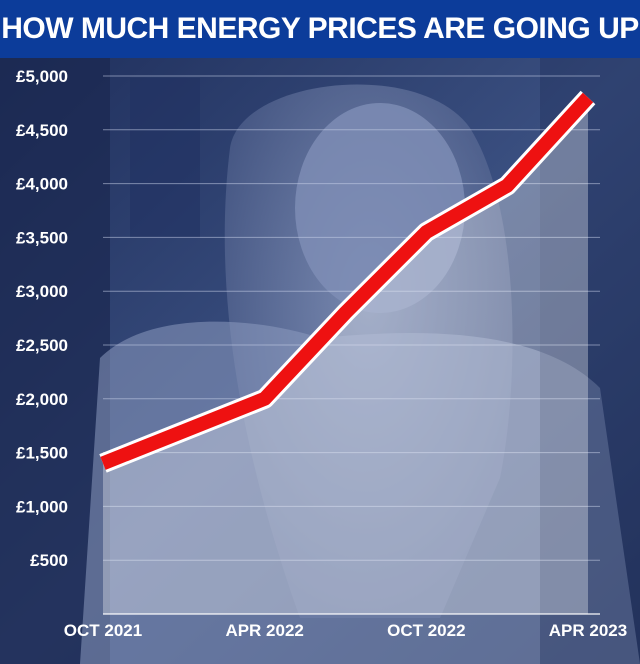  I want to click on y-tick-label: £5,000, so click(42, 76).